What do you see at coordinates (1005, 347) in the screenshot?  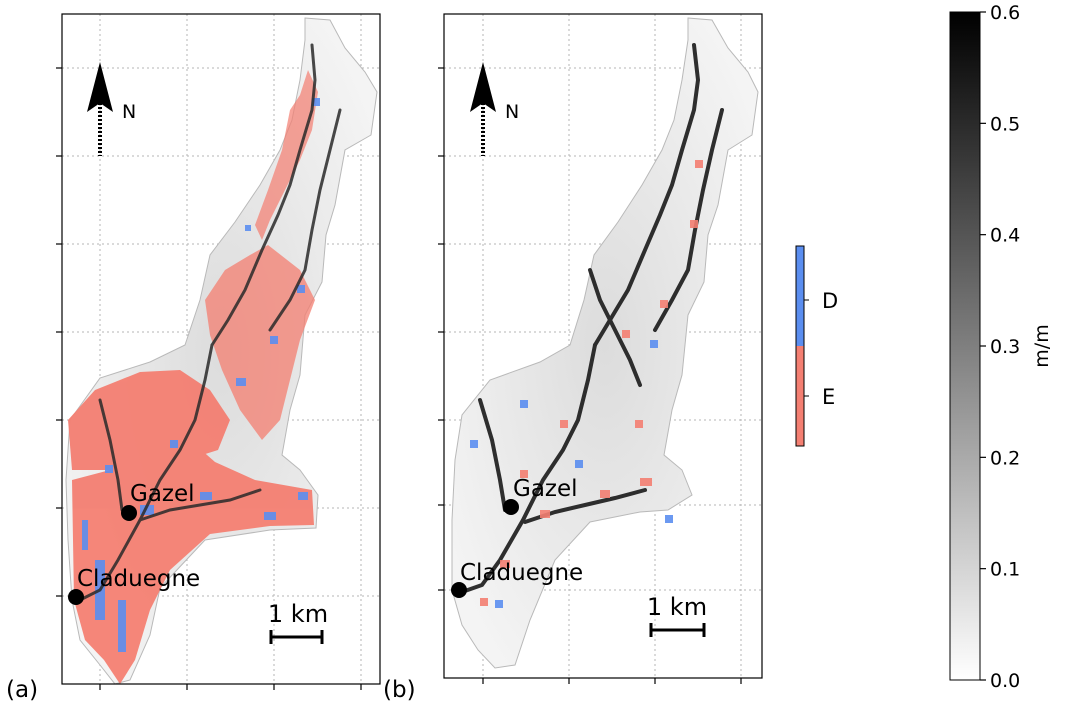 I see `colorbar-tick-label: 0.3` at bounding box center [1005, 347].